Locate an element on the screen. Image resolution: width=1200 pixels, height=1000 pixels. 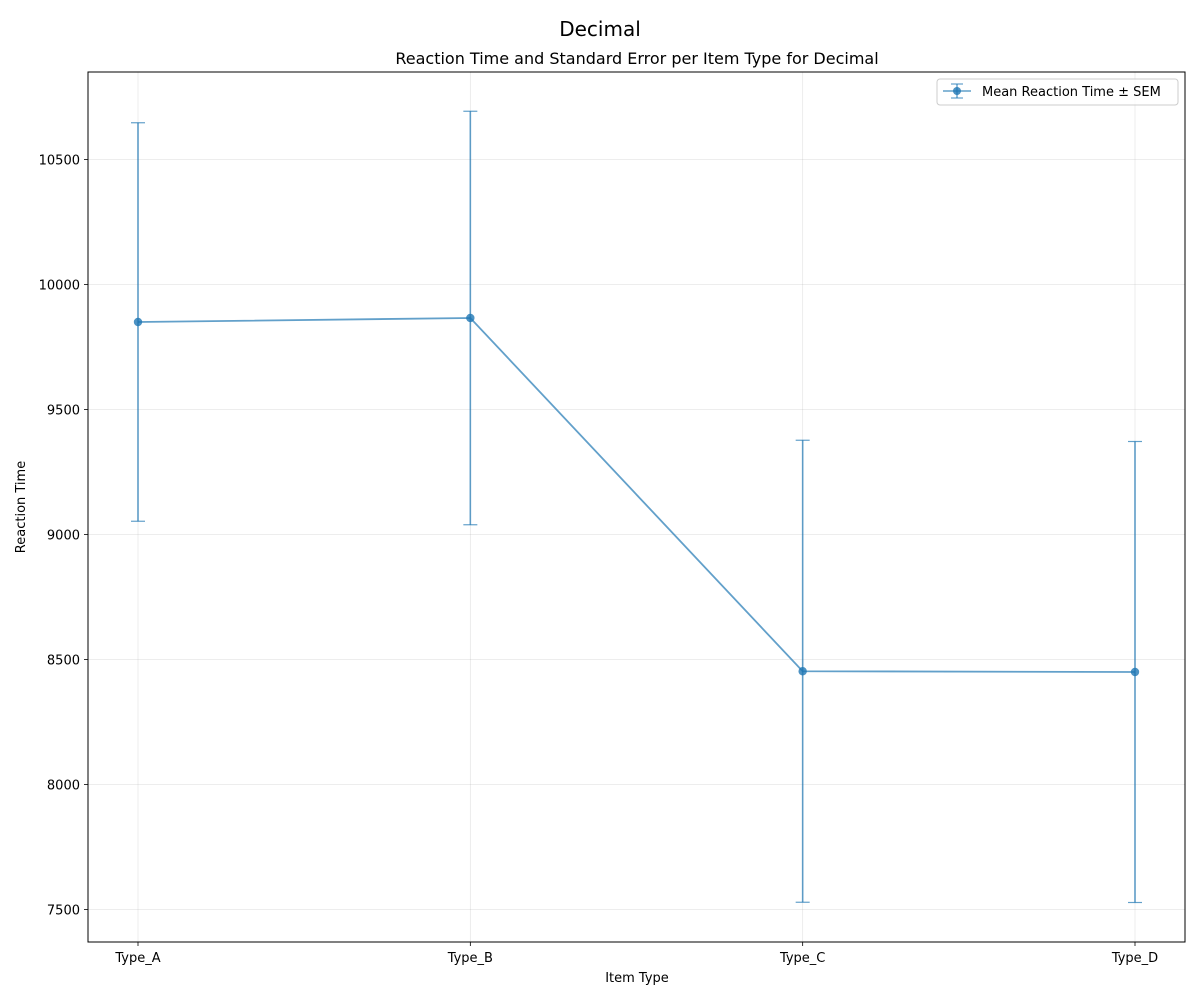
y-tick-label: 8500 is located at coordinates (63, 661).